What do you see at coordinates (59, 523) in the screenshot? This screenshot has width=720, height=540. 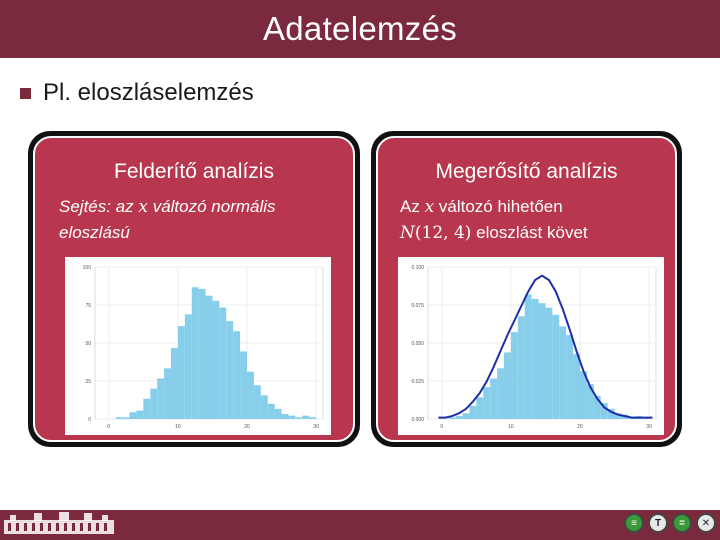 I see `university-logo-icon` at bounding box center [59, 523].